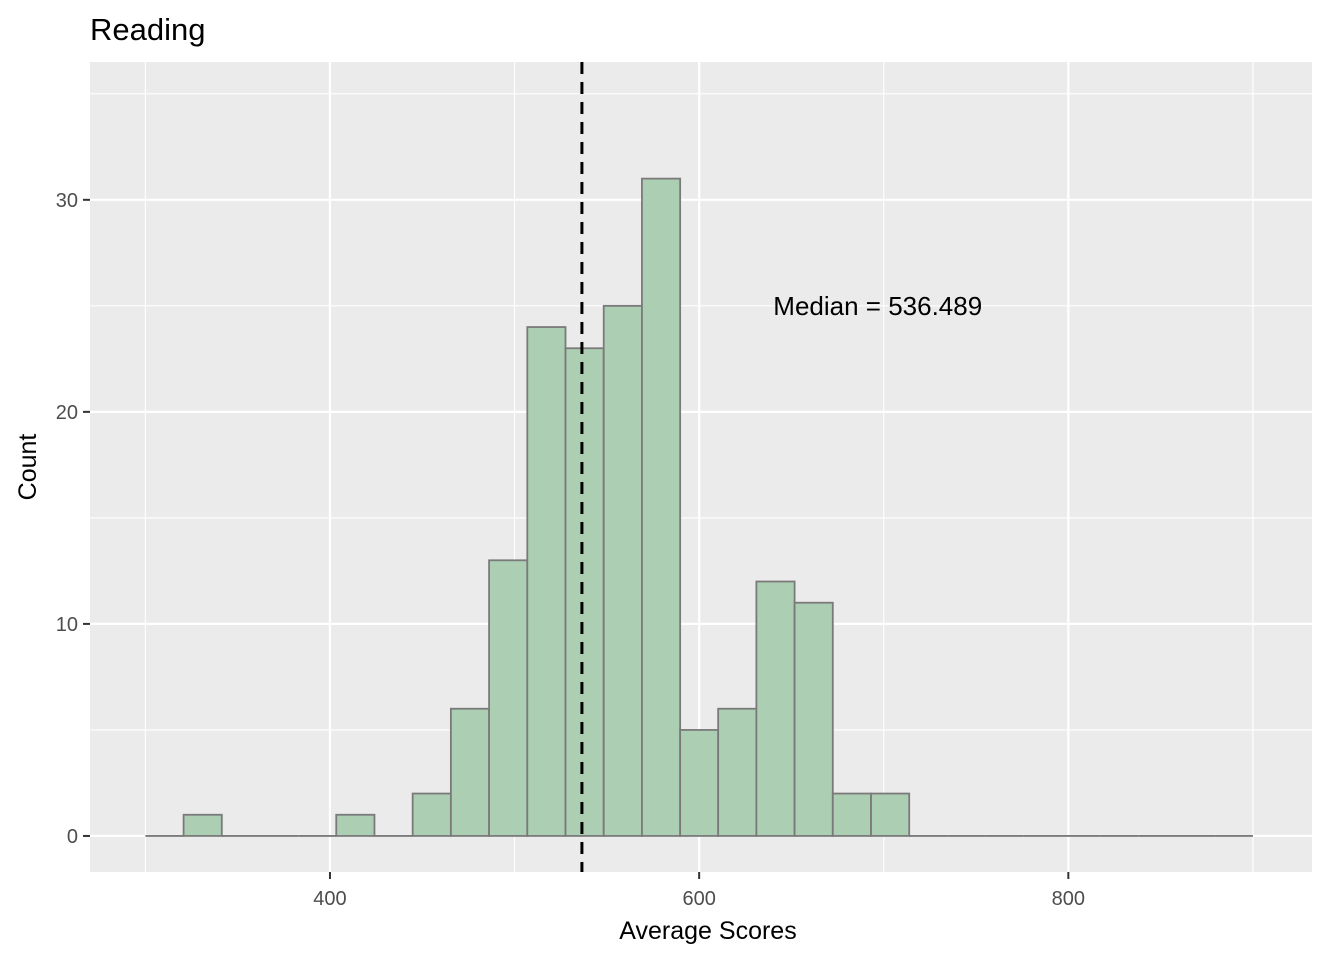 The image size is (1344, 960). I want to click on x-tick-label: 800, so click(1068, 899).